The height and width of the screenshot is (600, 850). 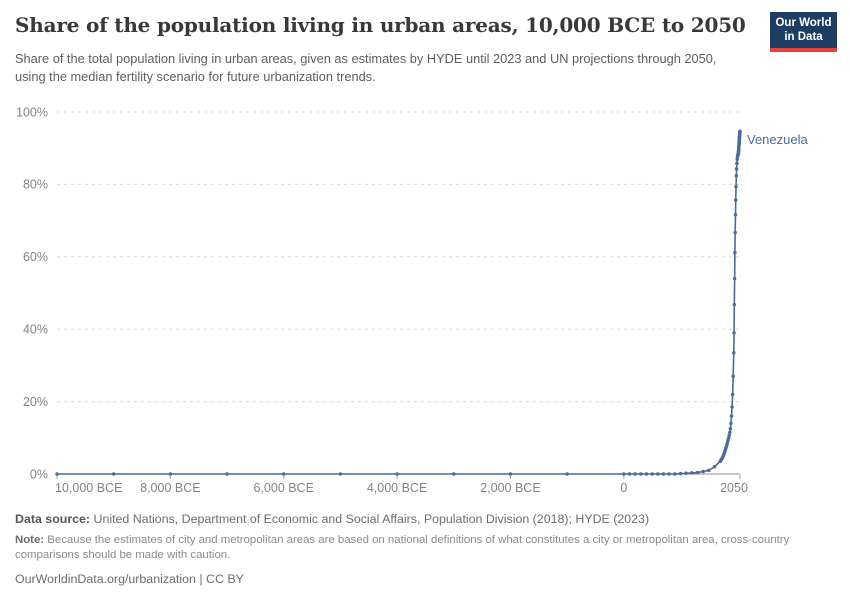 I want to click on owid-logo-line2: in Data, so click(x=803, y=37).